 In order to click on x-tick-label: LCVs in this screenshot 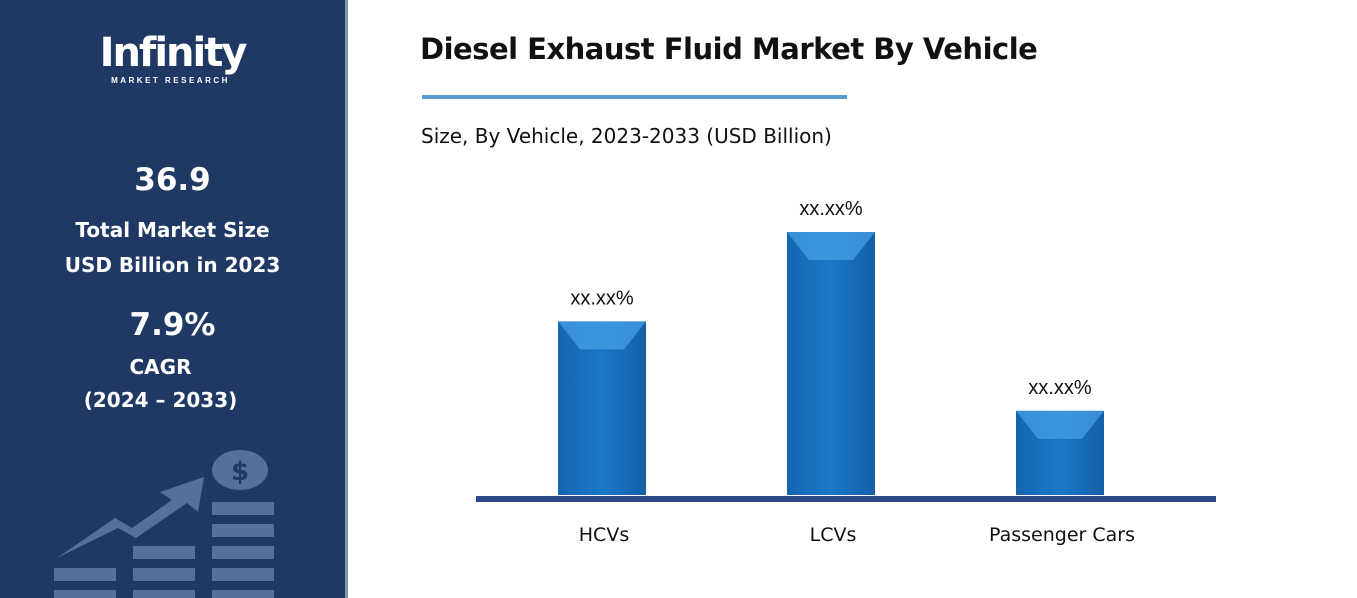, I will do `click(833, 535)`.